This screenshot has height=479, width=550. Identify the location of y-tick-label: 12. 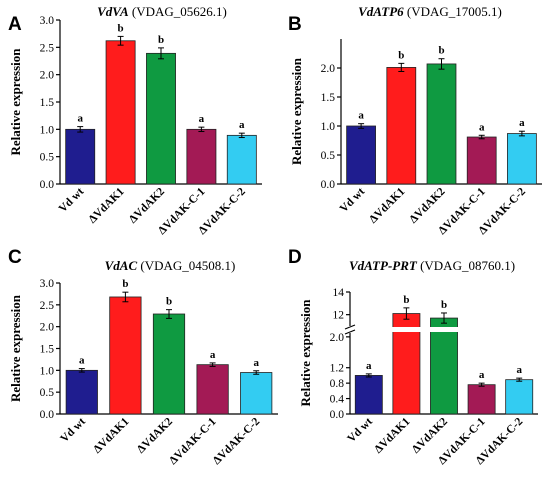
(339, 316).